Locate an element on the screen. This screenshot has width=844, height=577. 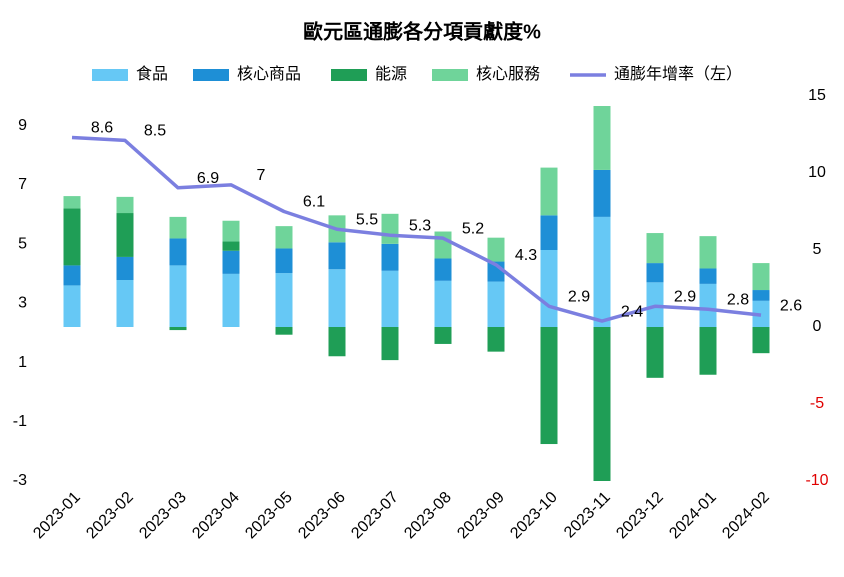
data-label: 2.4 is located at coordinates (632, 311).